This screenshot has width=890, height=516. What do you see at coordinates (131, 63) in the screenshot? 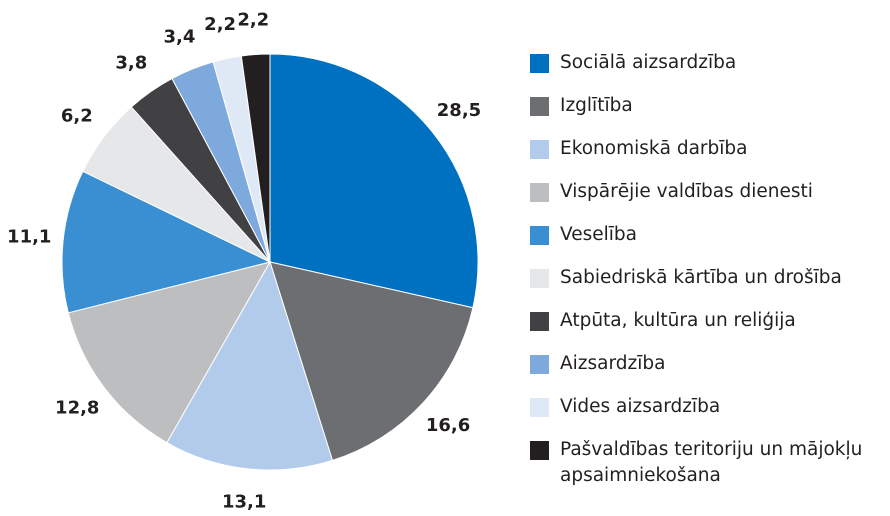
I see `data-label: 3,8` at bounding box center [131, 63].